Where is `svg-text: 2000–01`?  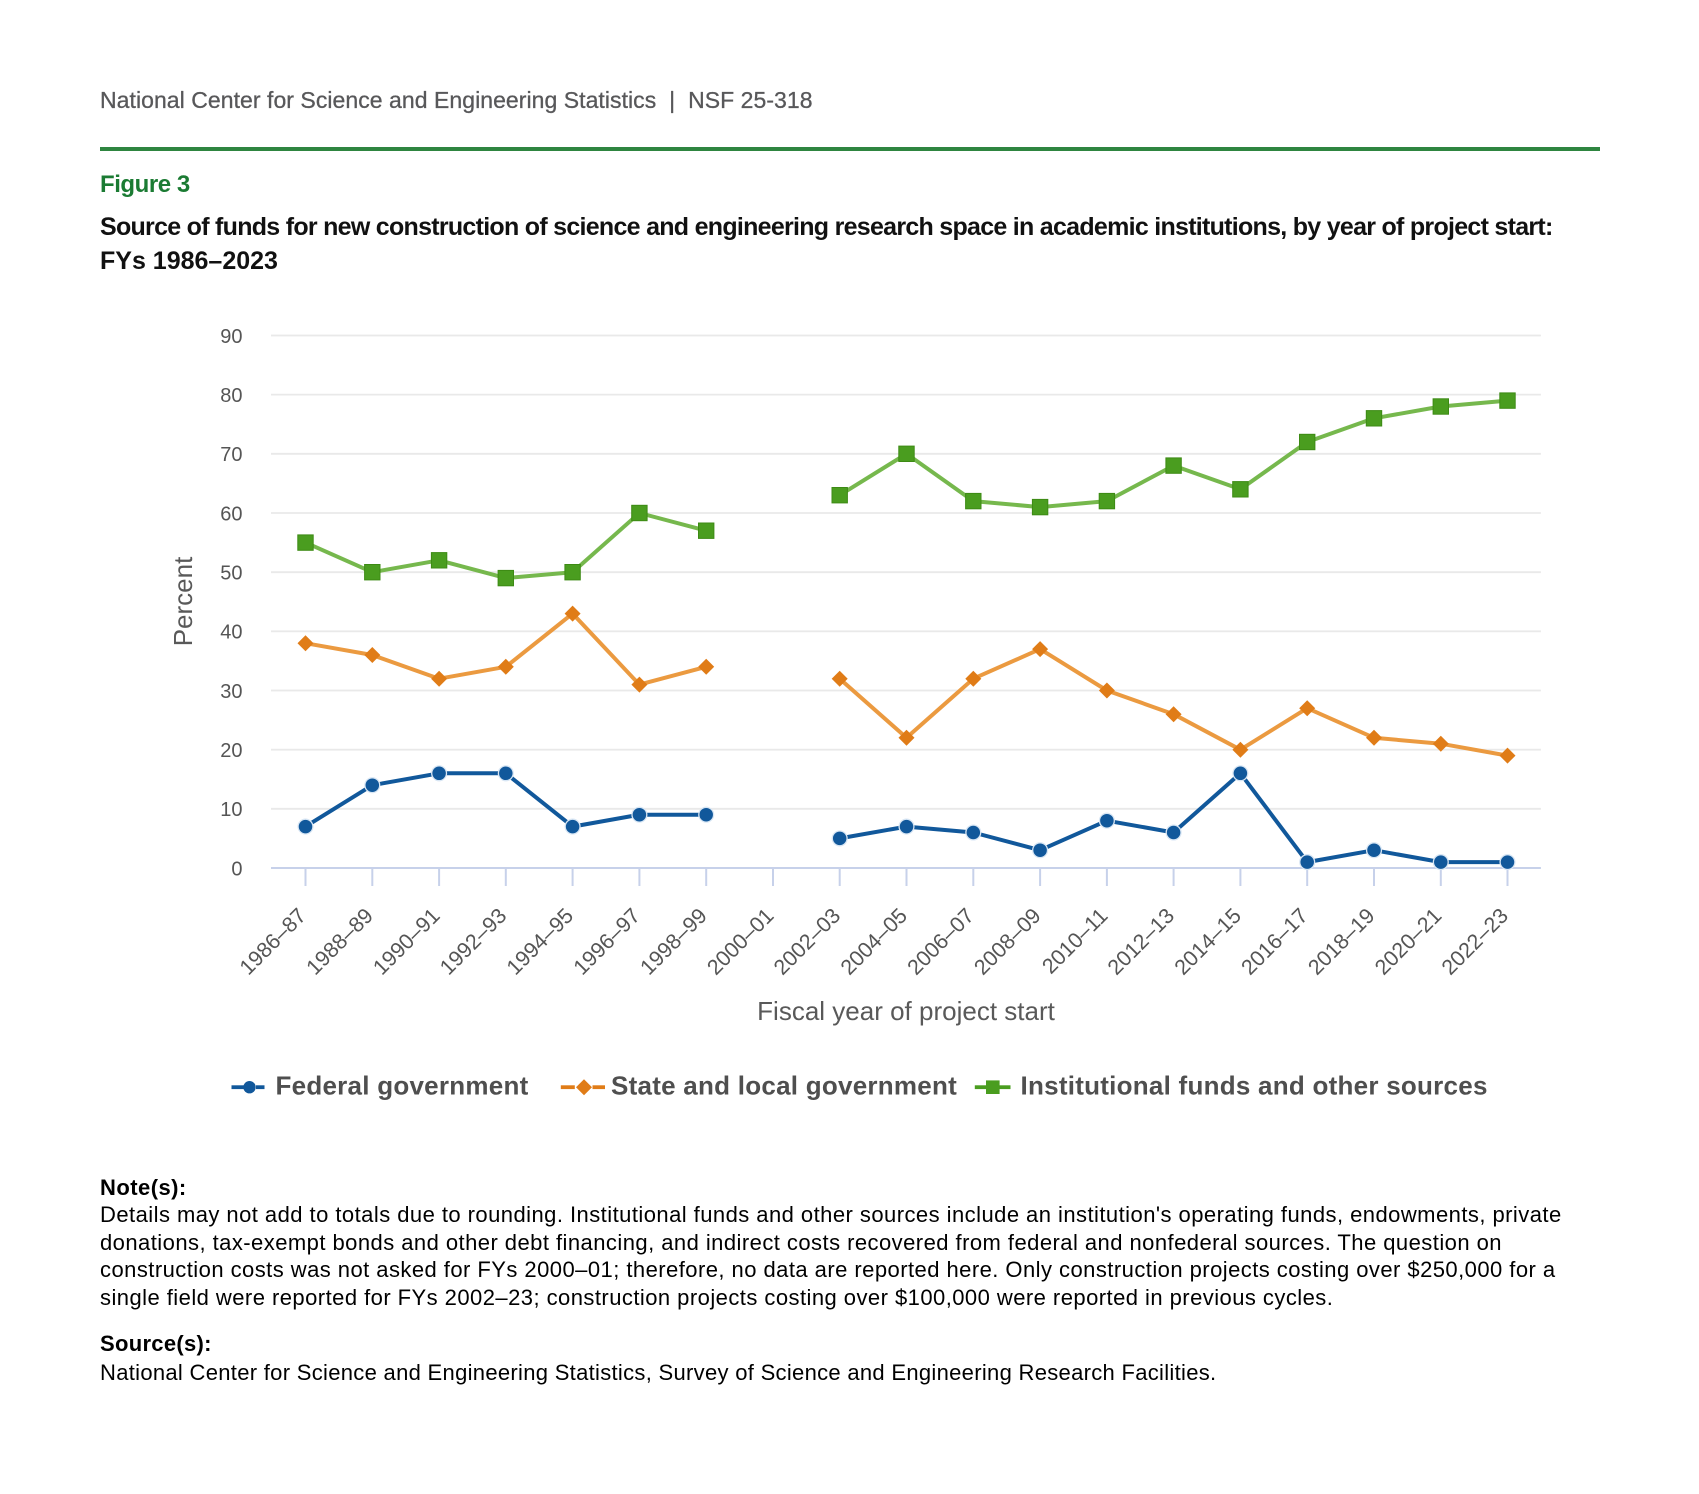 svg-text: 2000–01 is located at coordinates (740, 942).